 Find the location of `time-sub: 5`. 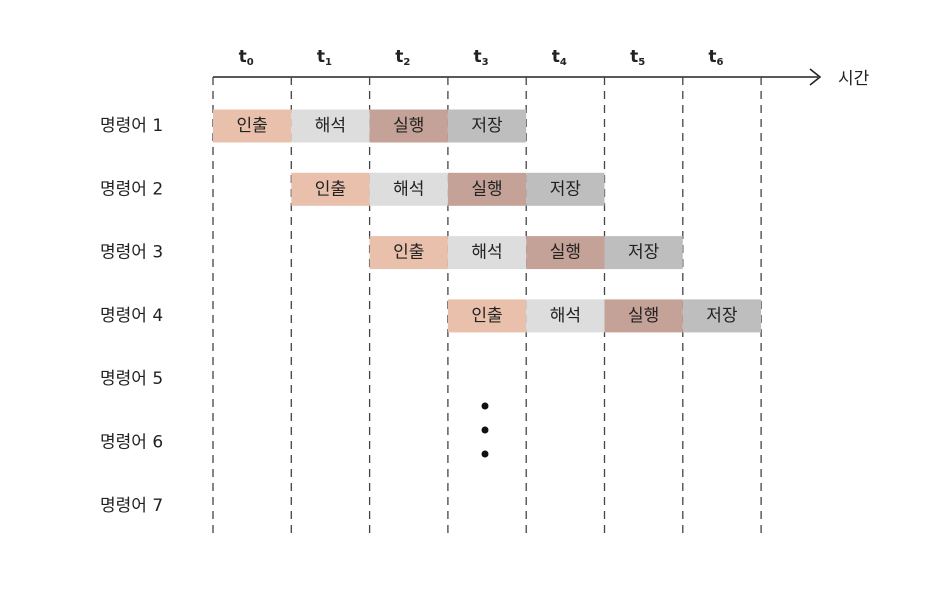

time-sub: 5 is located at coordinates (641, 62).